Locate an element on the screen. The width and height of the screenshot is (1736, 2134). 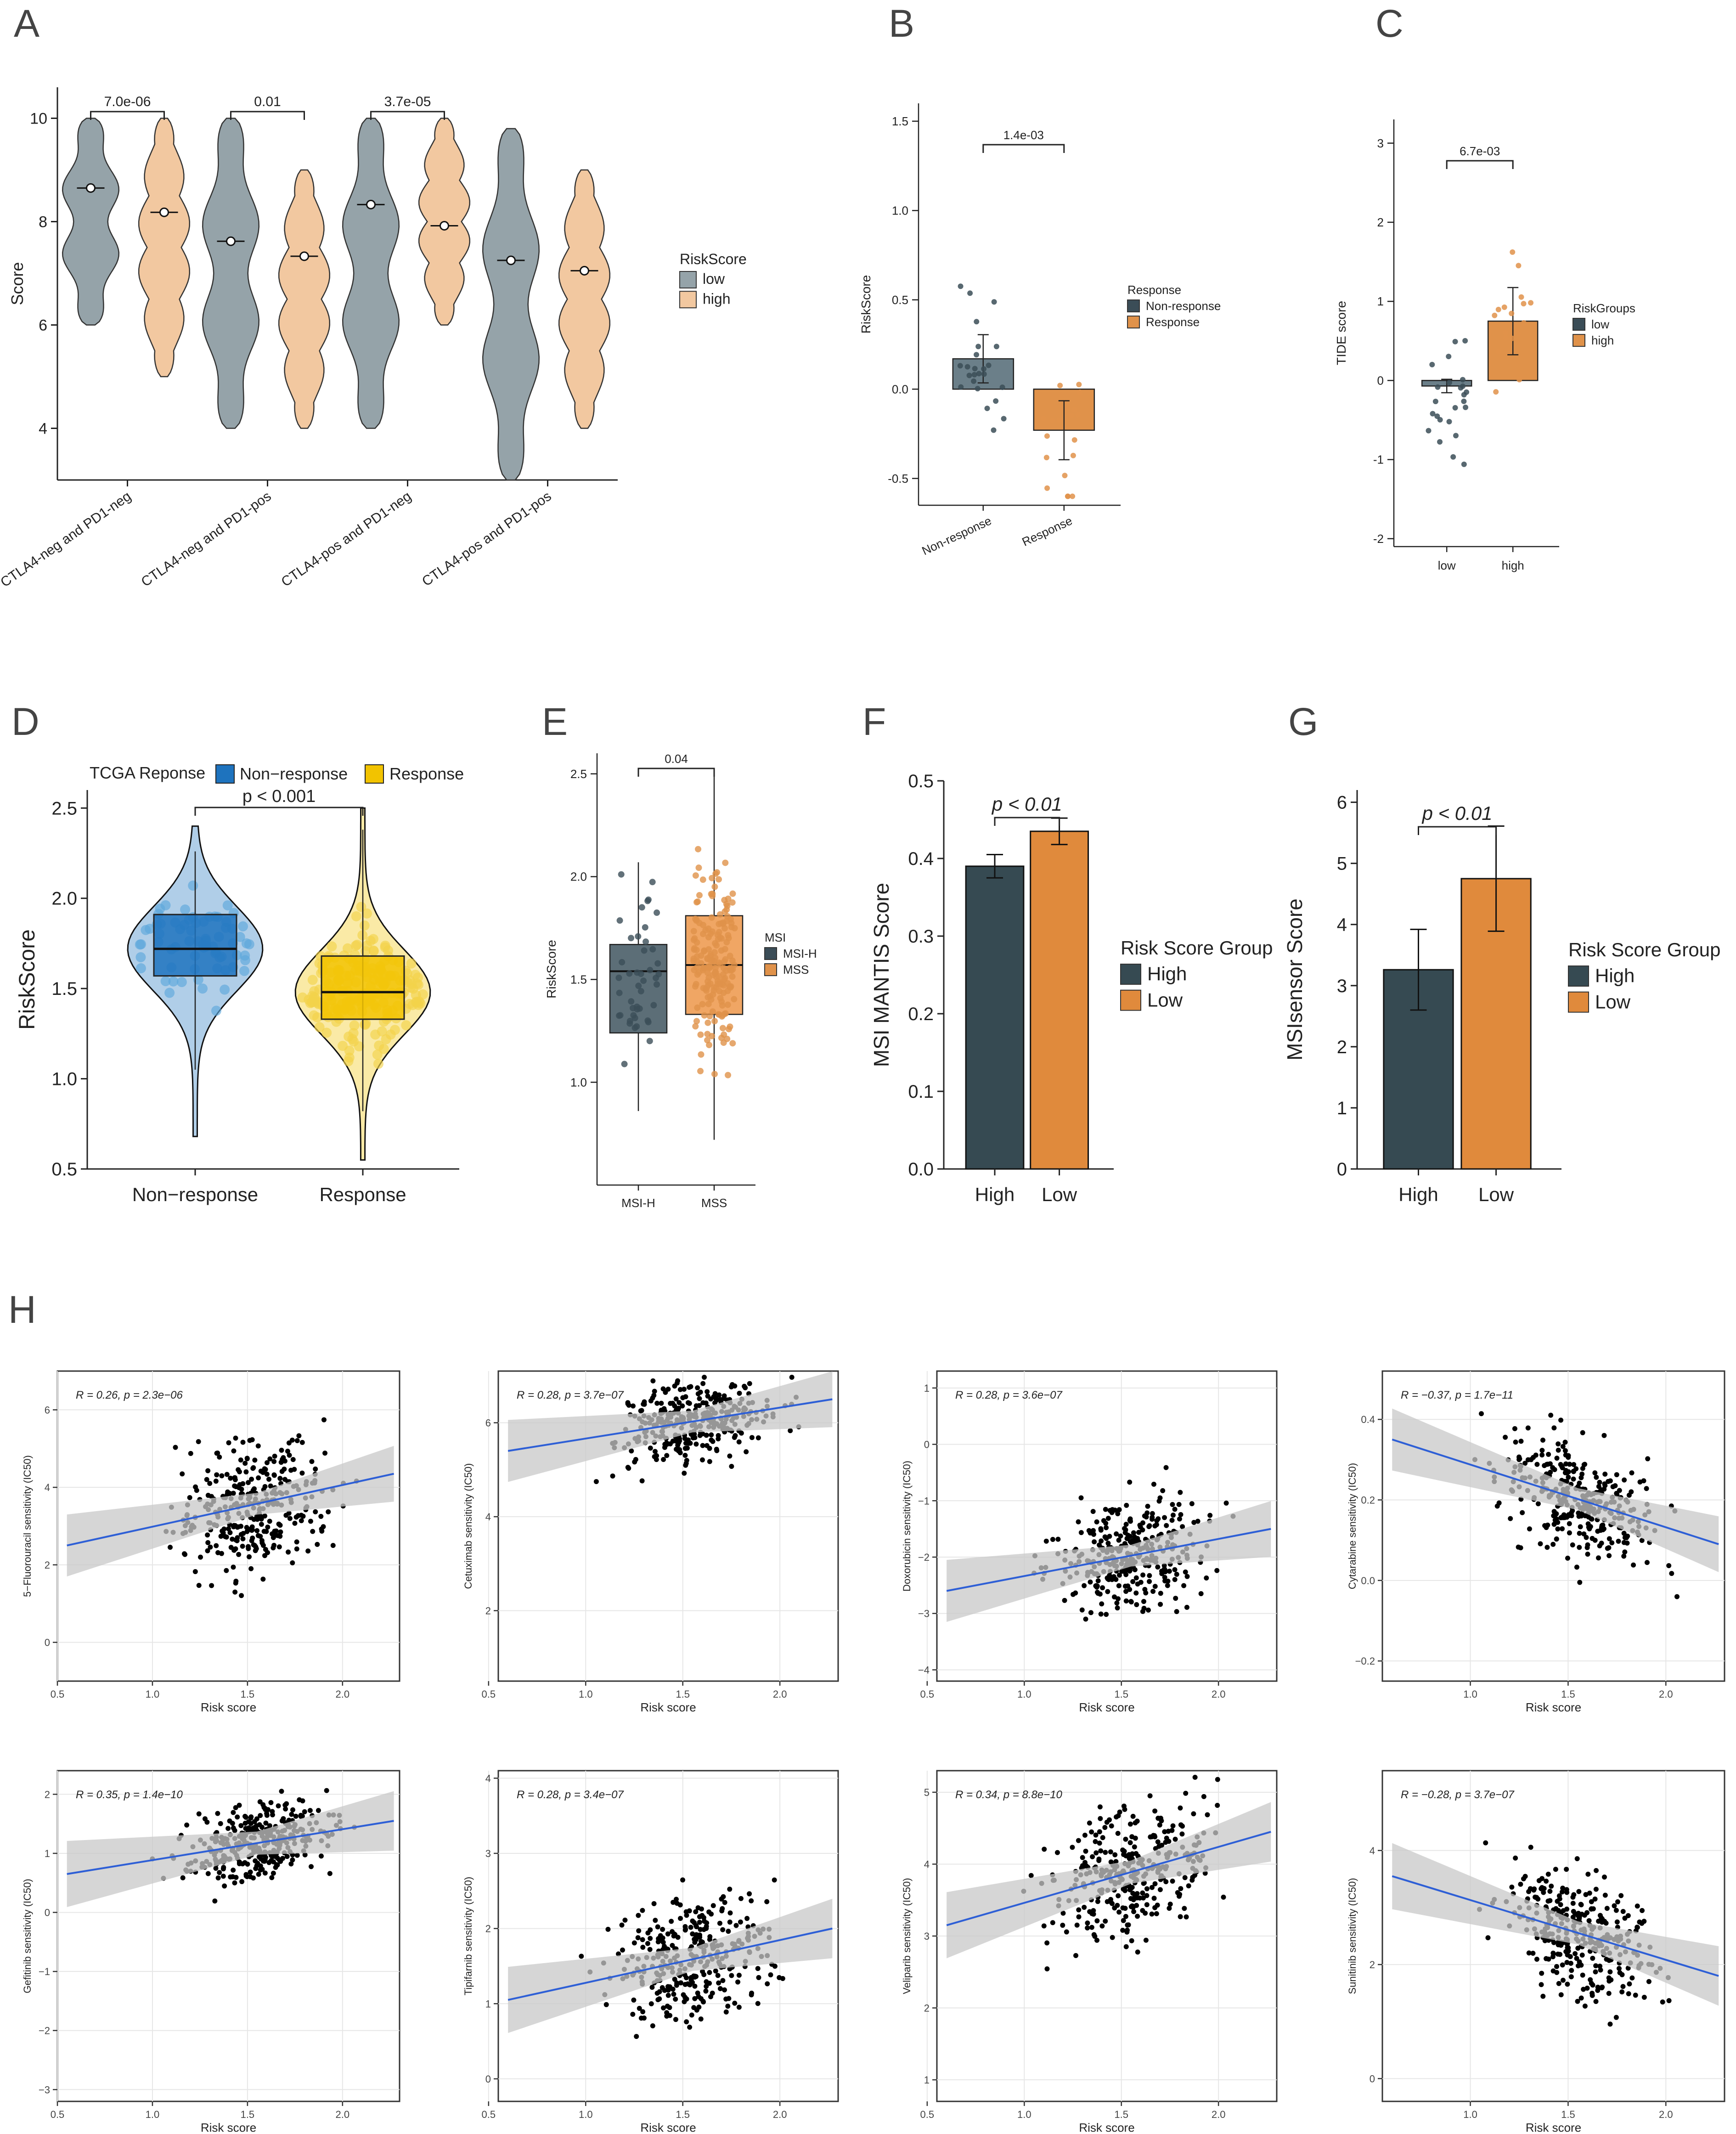
legend-label: Response is located at coordinates (426, 773).